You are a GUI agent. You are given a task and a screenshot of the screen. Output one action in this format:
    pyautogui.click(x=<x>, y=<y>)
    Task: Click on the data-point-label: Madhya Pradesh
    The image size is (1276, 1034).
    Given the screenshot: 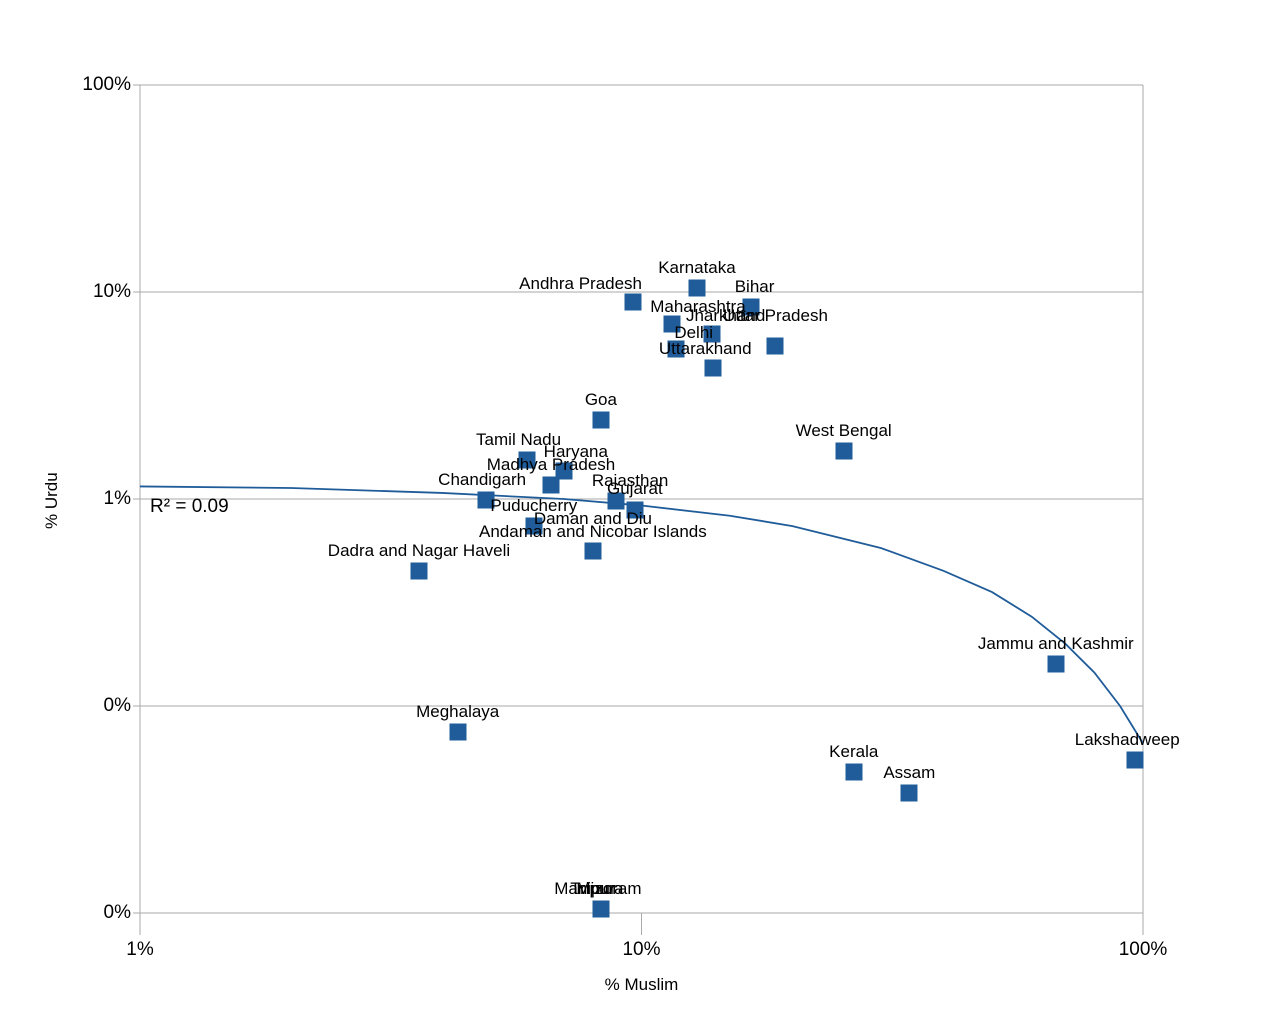 What is the action you would take?
    pyautogui.click(x=551, y=464)
    